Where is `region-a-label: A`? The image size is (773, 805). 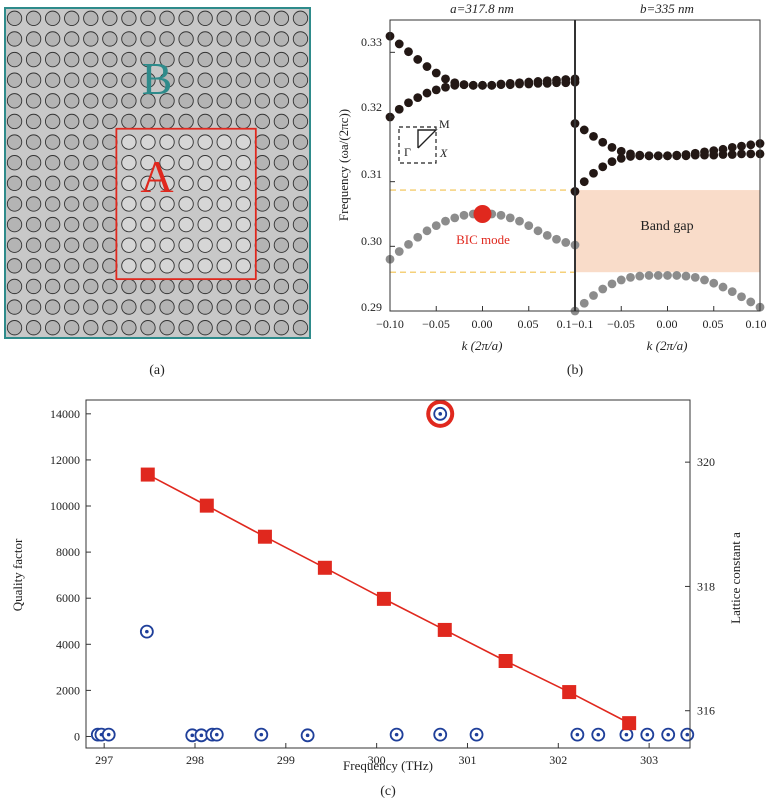
region-a-label: A is located at coordinates (156, 176).